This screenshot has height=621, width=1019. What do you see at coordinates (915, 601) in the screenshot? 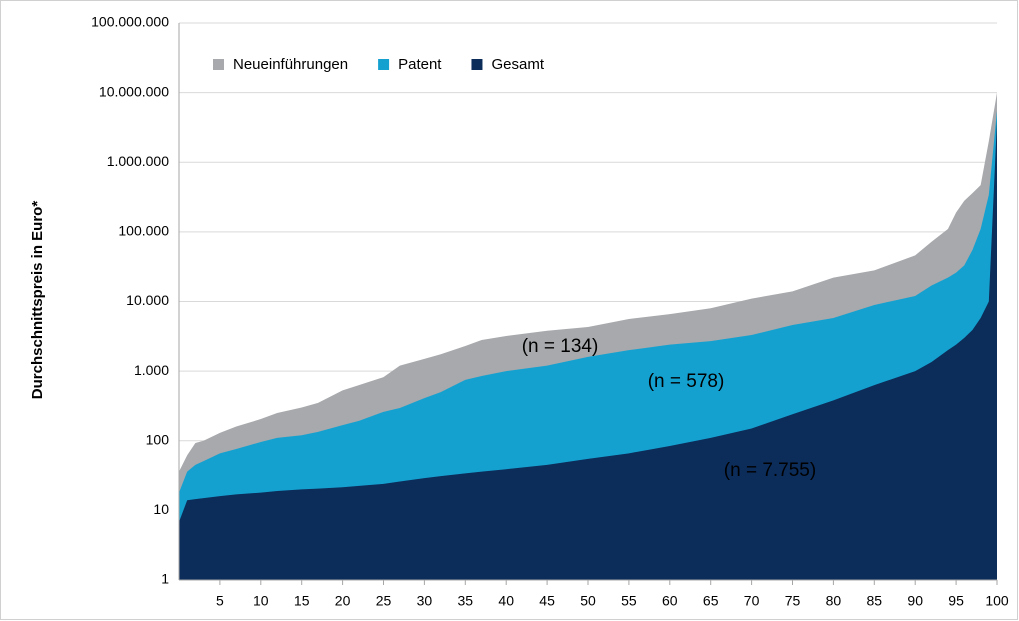
I see `x-tick-label: 90` at bounding box center [915, 601].